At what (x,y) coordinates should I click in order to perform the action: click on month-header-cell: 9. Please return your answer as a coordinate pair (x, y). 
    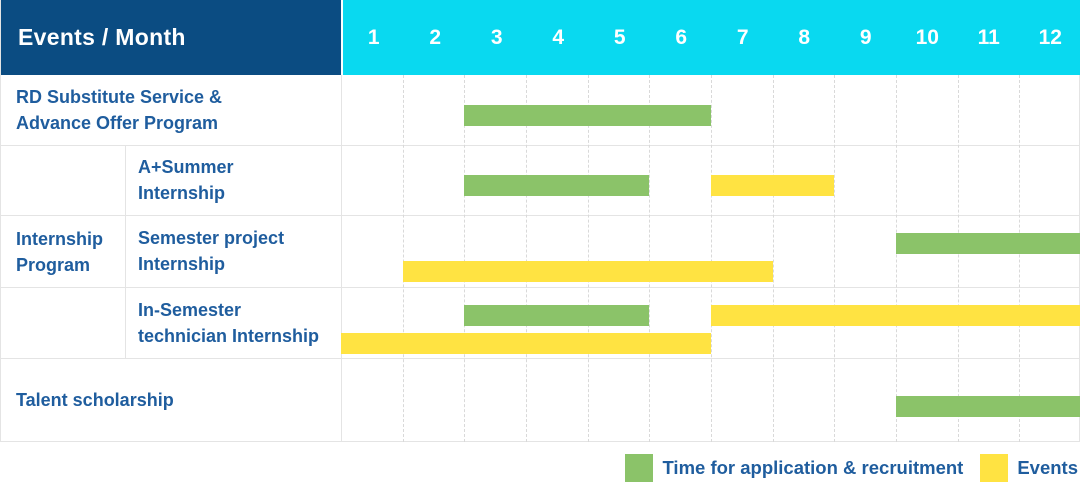
    Looking at the image, I should click on (865, 37).